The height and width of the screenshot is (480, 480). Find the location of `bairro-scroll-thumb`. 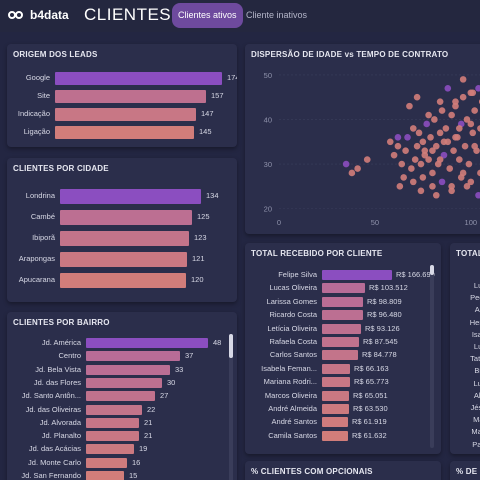

bairro-scroll-thumb is located at coordinates (231, 346).